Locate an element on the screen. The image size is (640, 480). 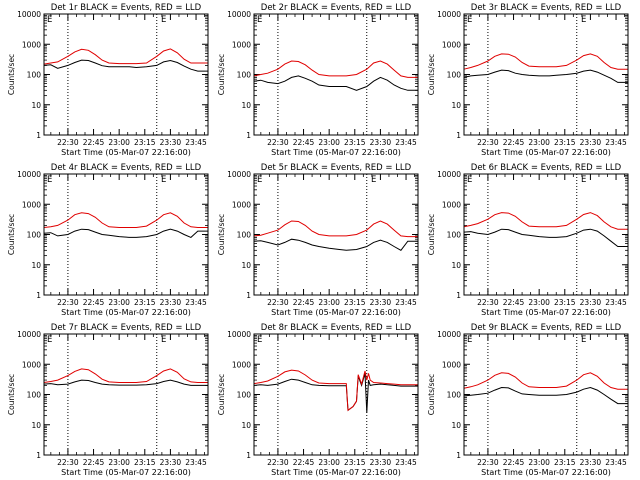
panel-title: Det 8r BLACK = Events, RED = LLD is located at coordinates (336, 328).